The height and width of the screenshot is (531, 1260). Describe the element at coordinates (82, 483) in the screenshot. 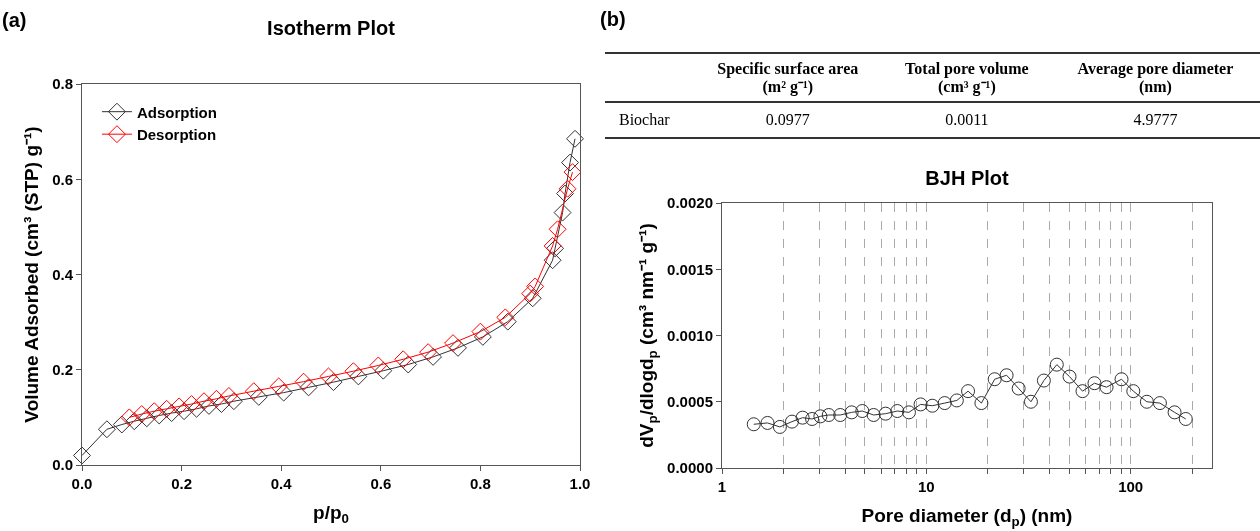

I see `x-tick-label: 0.0` at that location.